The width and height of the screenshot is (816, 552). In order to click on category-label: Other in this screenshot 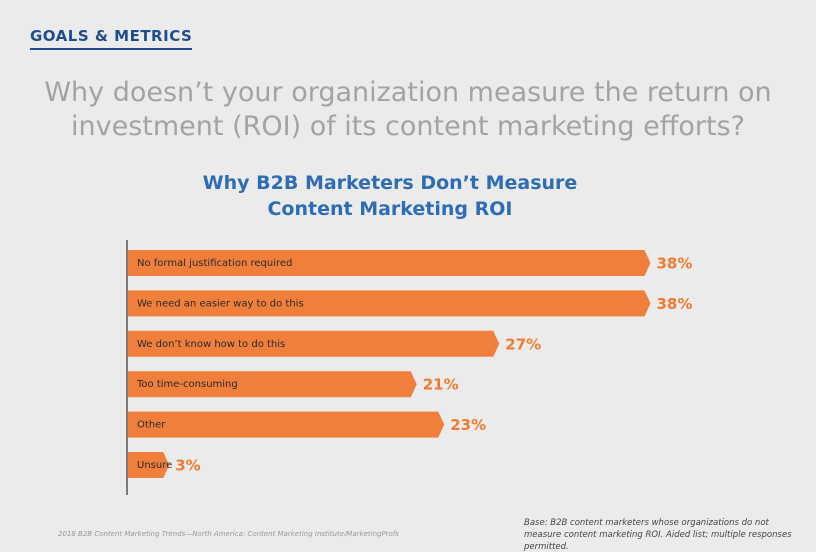, I will do `click(151, 425)`.